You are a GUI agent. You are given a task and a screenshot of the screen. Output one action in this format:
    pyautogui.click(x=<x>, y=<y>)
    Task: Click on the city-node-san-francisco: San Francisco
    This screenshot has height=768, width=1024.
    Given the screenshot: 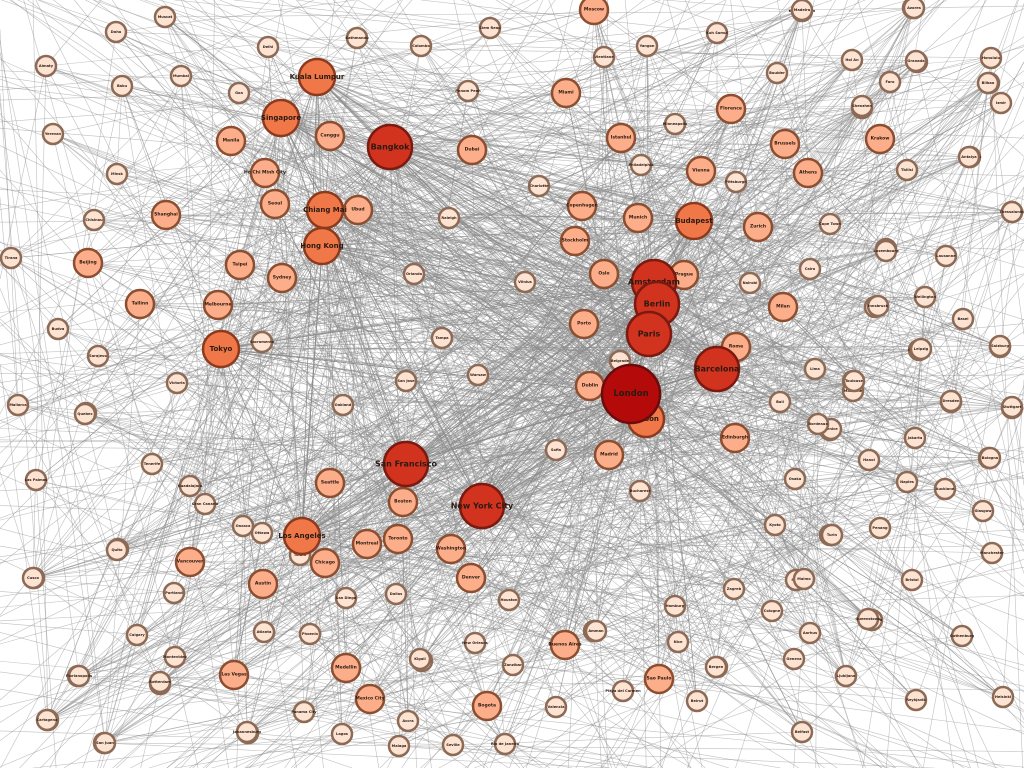 What is the action you would take?
    pyautogui.click(x=406, y=464)
    